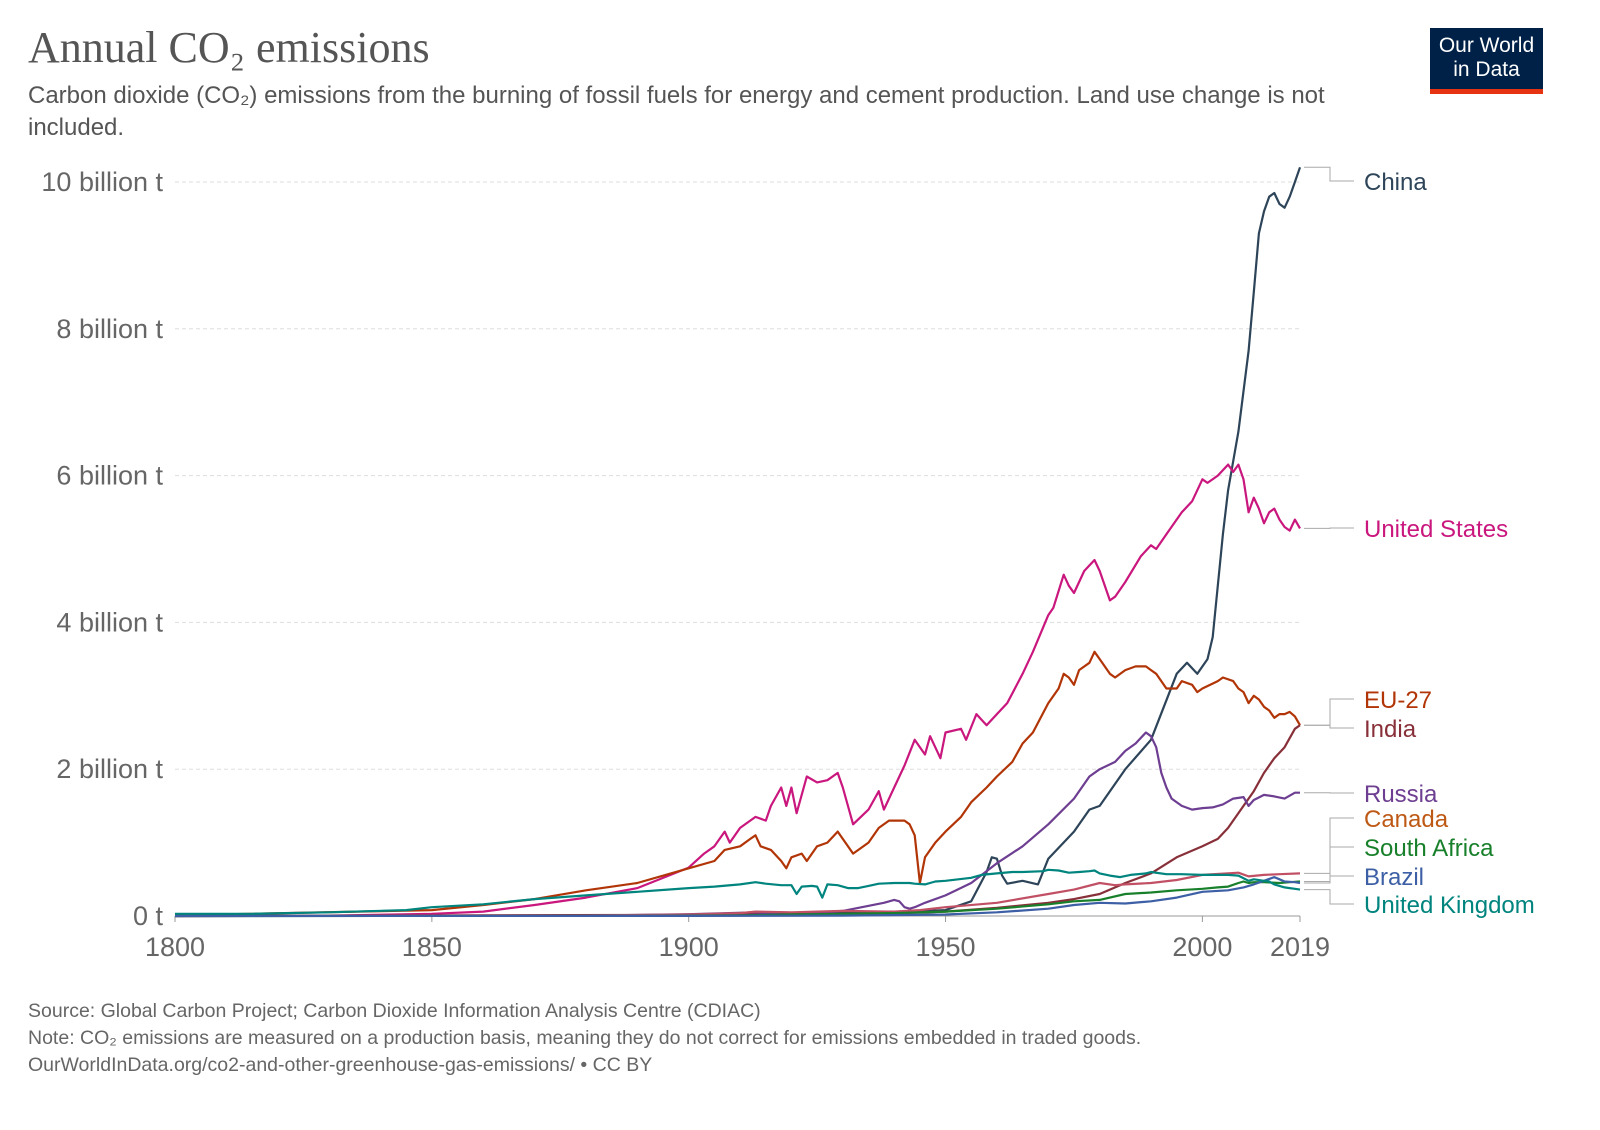 This screenshot has height=1130, width=1600. What do you see at coordinates (1395, 182) in the screenshot?
I see `series-label-china: China` at bounding box center [1395, 182].